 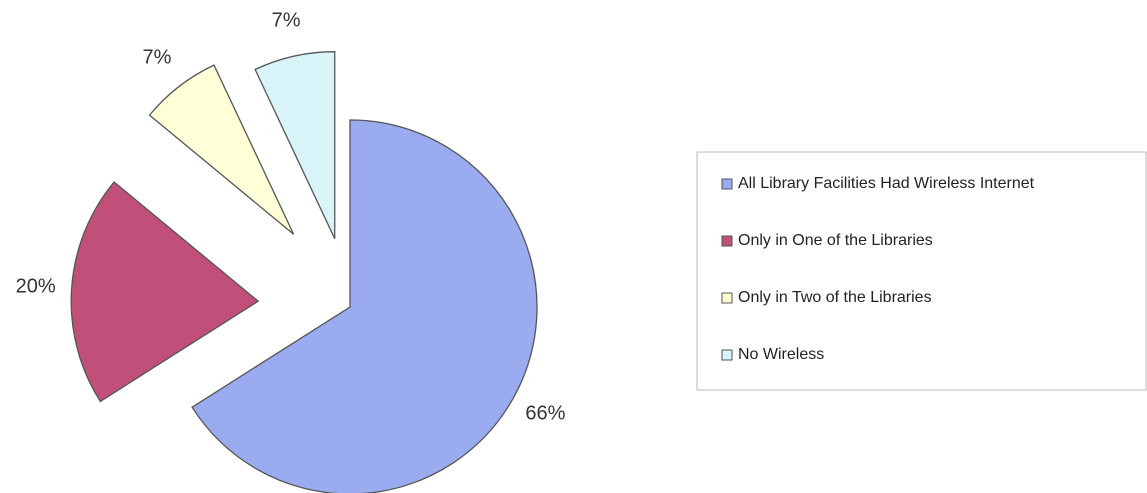 I want to click on data-label: 20%, so click(x=36, y=287).